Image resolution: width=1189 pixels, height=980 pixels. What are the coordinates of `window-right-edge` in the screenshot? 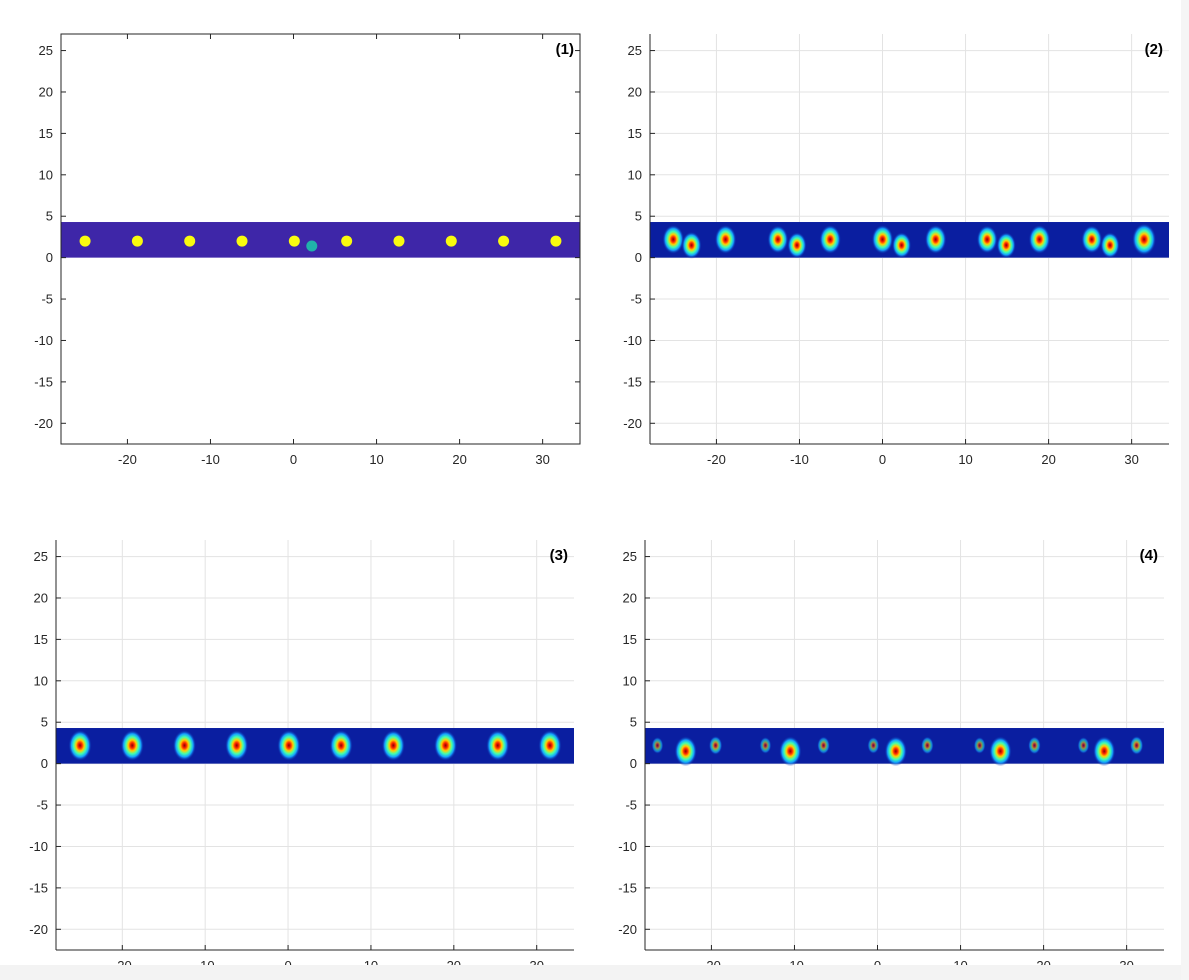 It's located at (1185, 490).